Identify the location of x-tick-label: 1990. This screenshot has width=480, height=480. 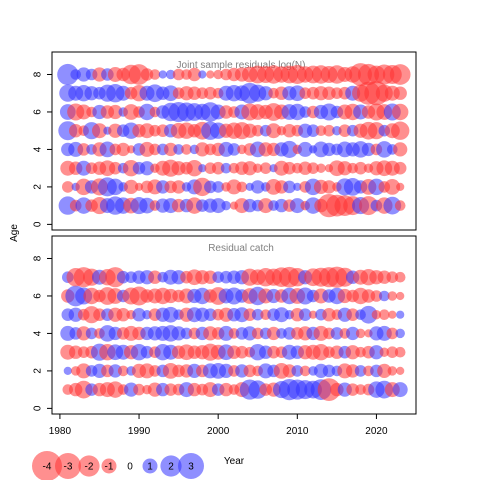
(139, 431).